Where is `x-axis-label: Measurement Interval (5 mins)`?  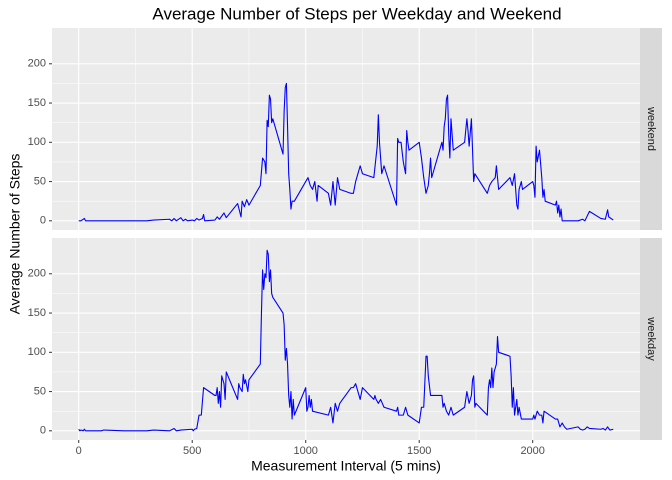 x-axis-label: Measurement Interval (5 mins) is located at coordinates (346, 466).